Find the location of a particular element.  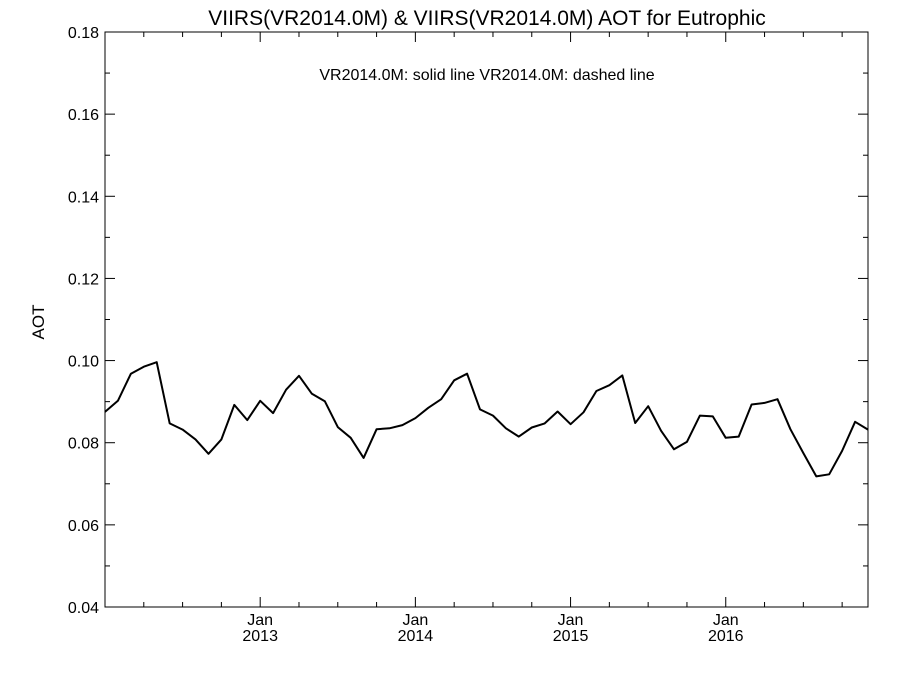

x-tick-label-year: 2016 is located at coordinates (726, 636).